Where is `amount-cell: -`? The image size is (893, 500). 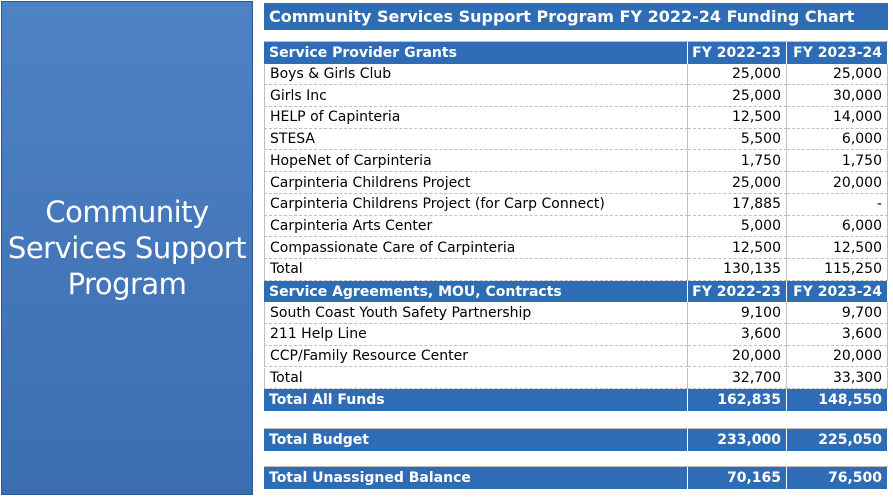 amount-cell: - is located at coordinates (837, 204).